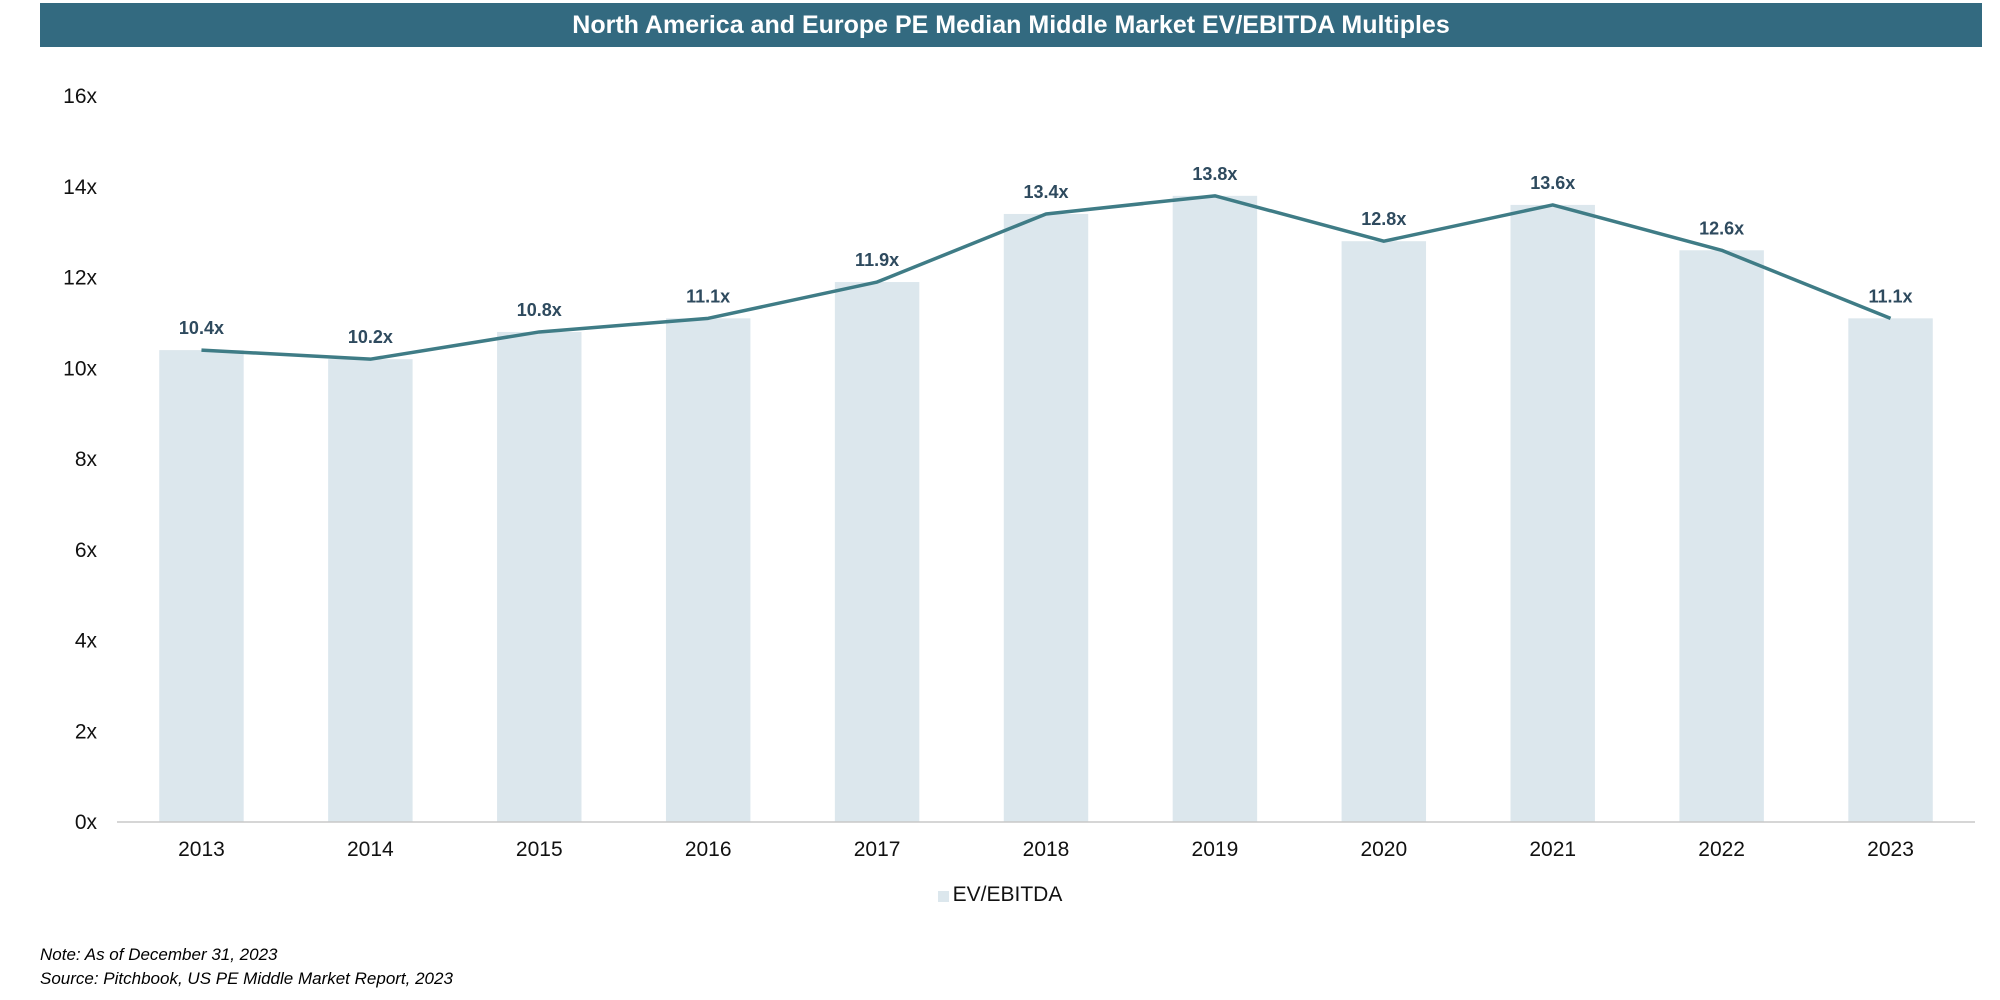 The width and height of the screenshot is (2000, 1000). I want to click on bar-2020, so click(1384, 531).